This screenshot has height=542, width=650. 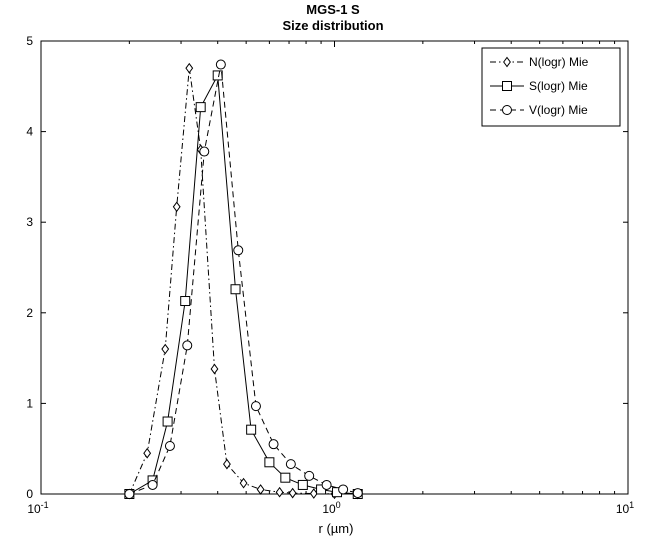 What do you see at coordinates (332, 25) in the screenshot?
I see `chart-subtitle: Size distribution` at bounding box center [332, 25].